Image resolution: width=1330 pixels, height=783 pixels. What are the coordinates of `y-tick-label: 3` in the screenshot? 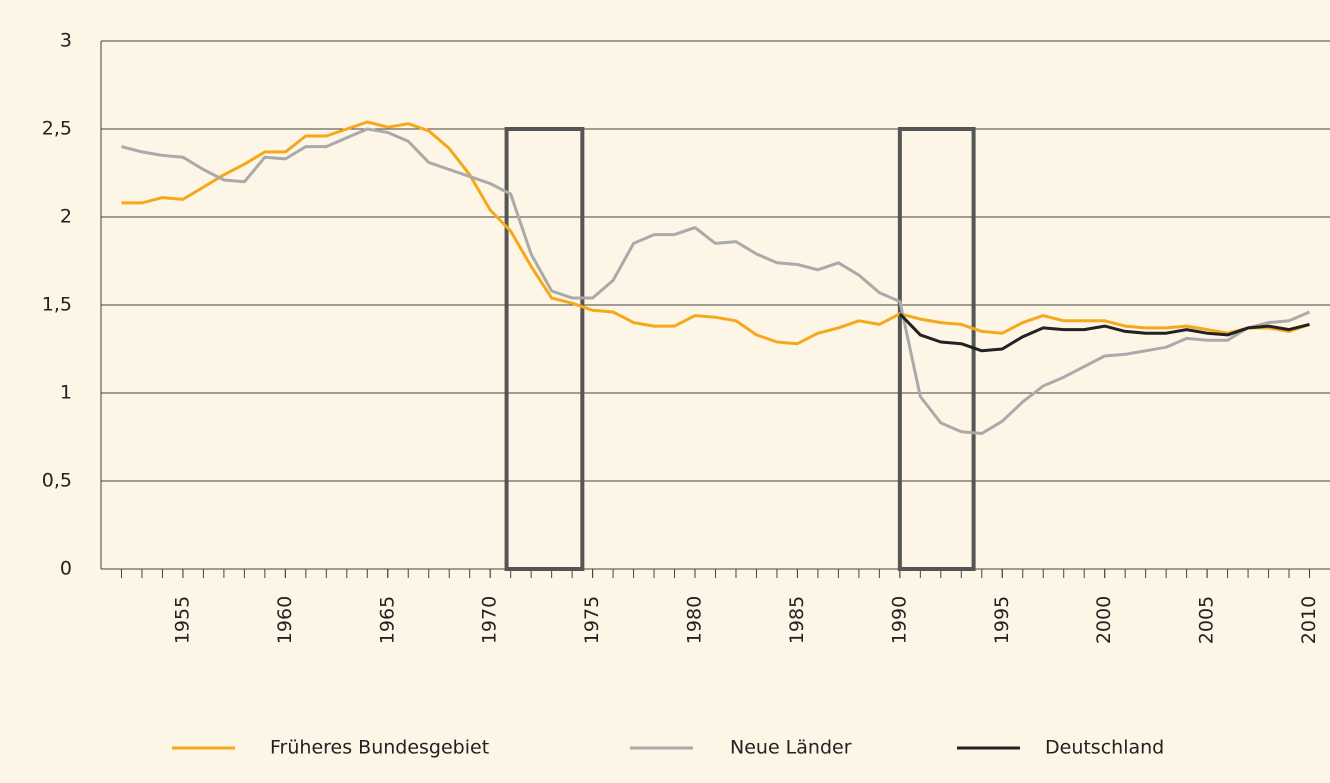 It's located at (66, 41).